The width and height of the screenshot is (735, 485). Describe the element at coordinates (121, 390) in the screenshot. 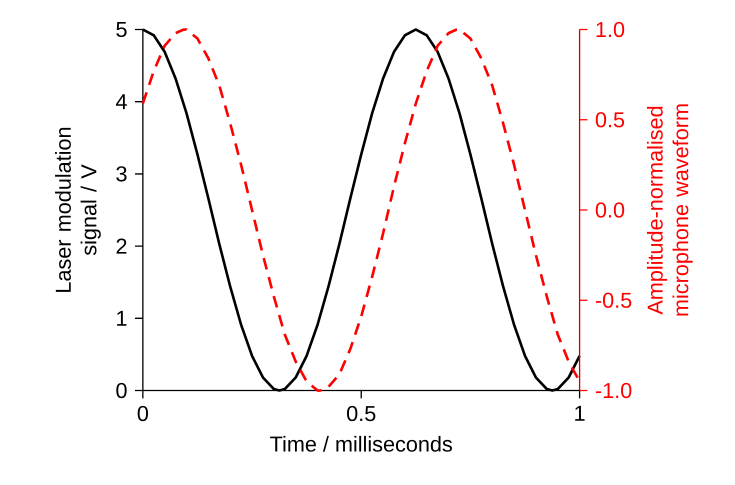

I see `y-tick-label: 0` at that location.